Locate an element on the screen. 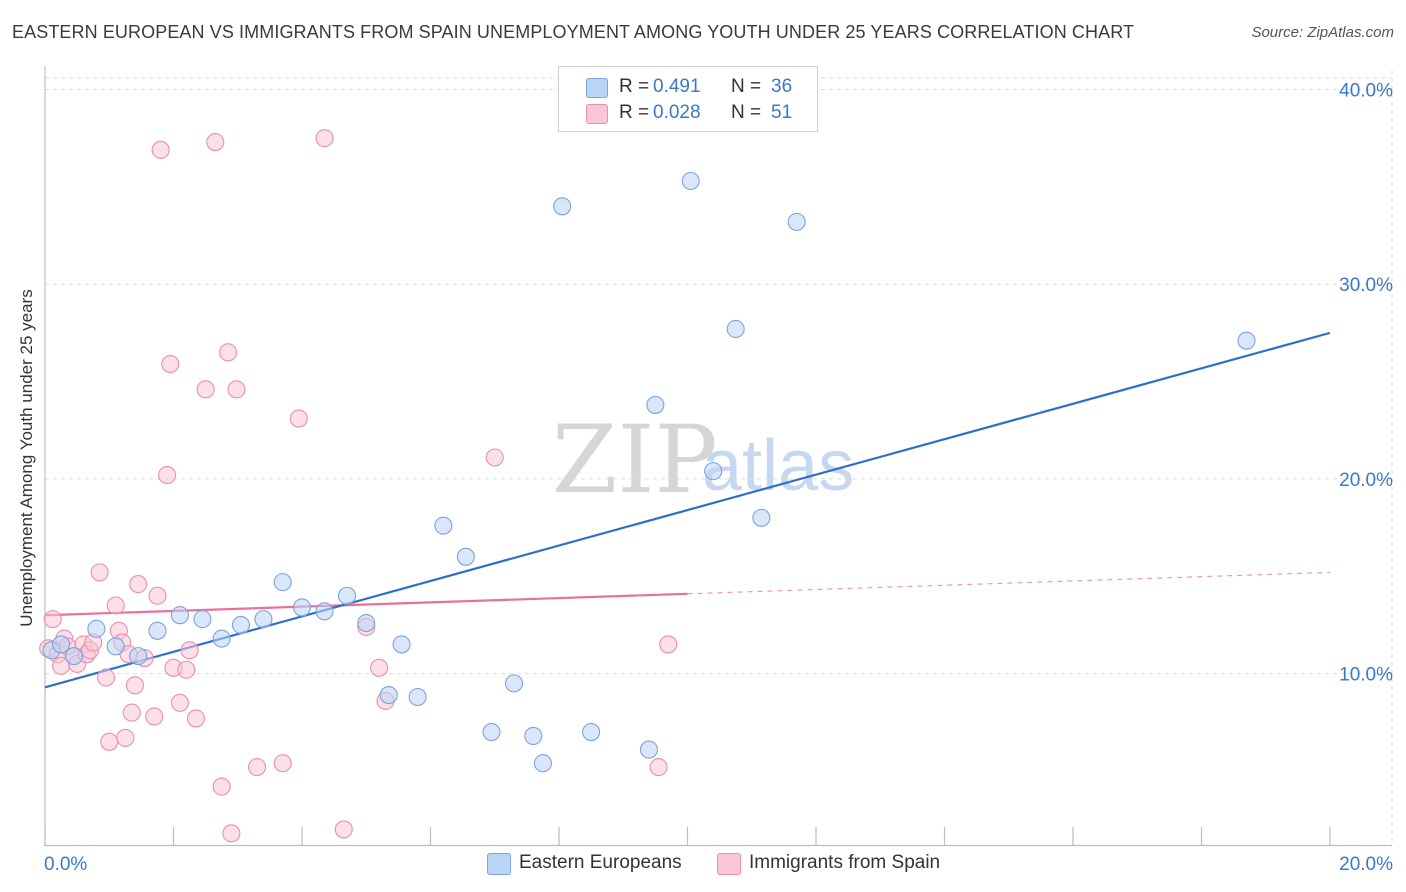 The image size is (1406, 892). legend-r-value: 0.491 is located at coordinates (677, 86).